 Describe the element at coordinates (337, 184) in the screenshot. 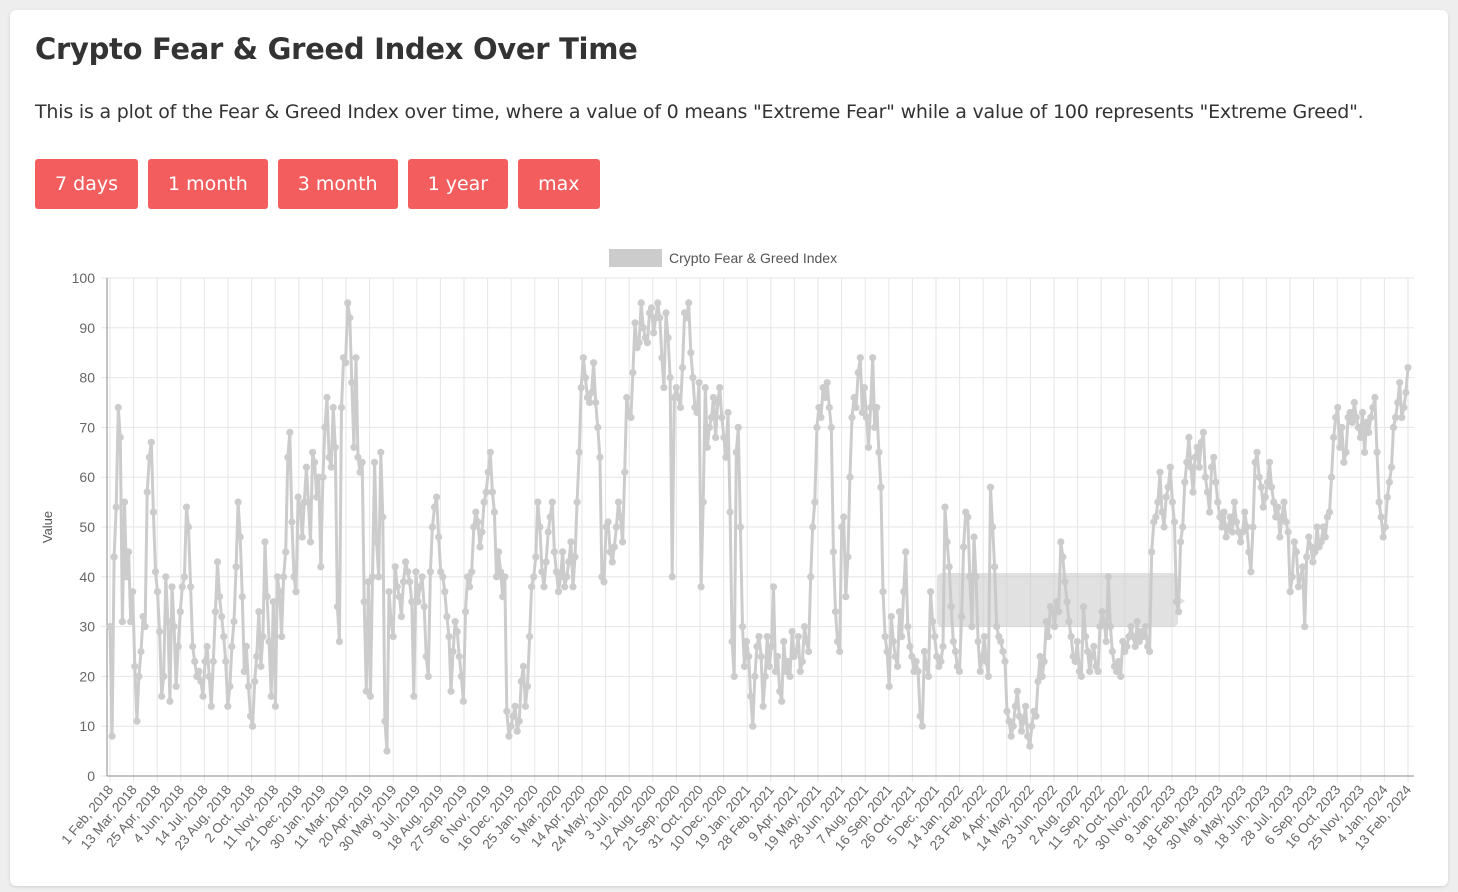

I see `range-3-month-button: 3 month` at that location.